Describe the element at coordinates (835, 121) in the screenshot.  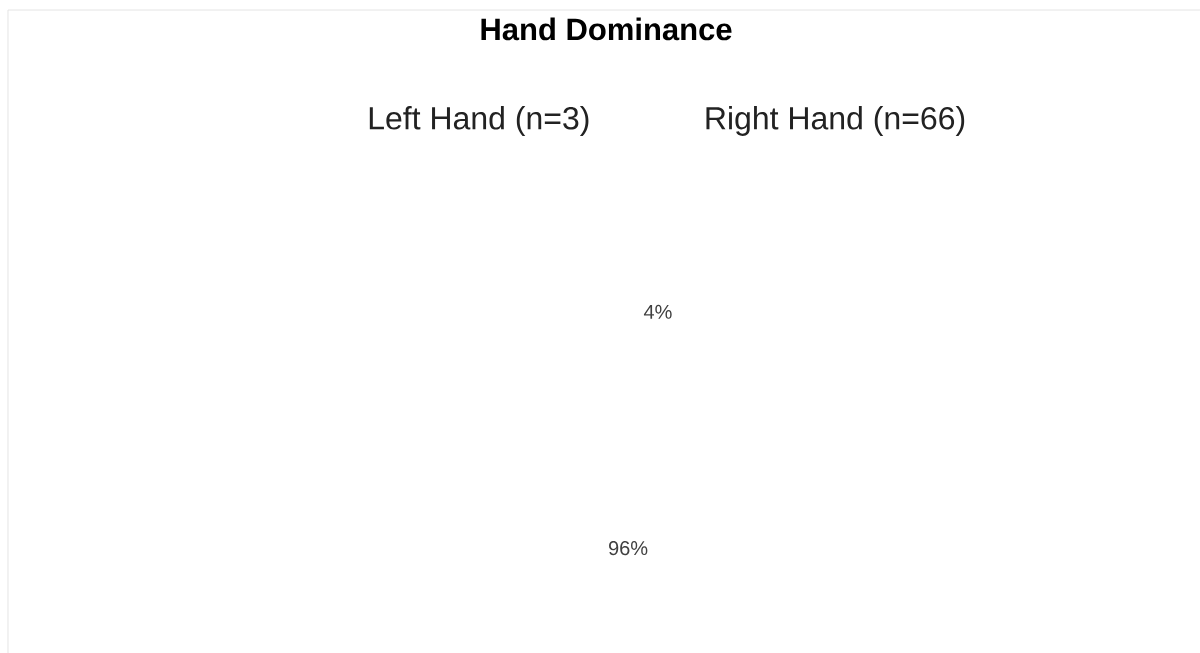
I see `category-label: Right Hand (n=66)` at that location.